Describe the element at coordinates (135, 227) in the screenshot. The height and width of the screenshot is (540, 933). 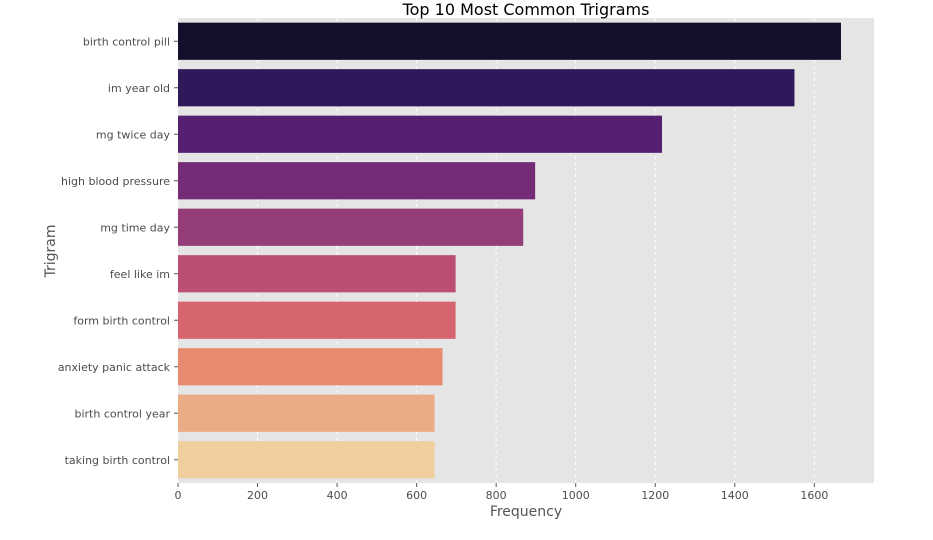
I see `y-tick-label: mg time day` at that location.